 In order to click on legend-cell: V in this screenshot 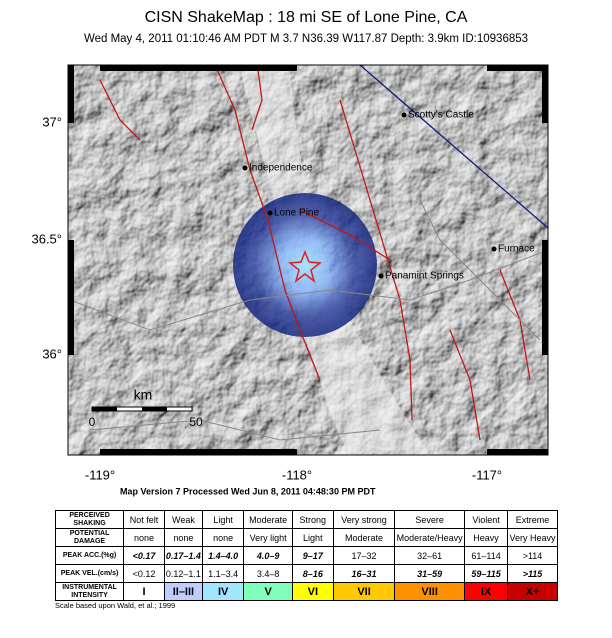, I will do `click(268, 591)`.